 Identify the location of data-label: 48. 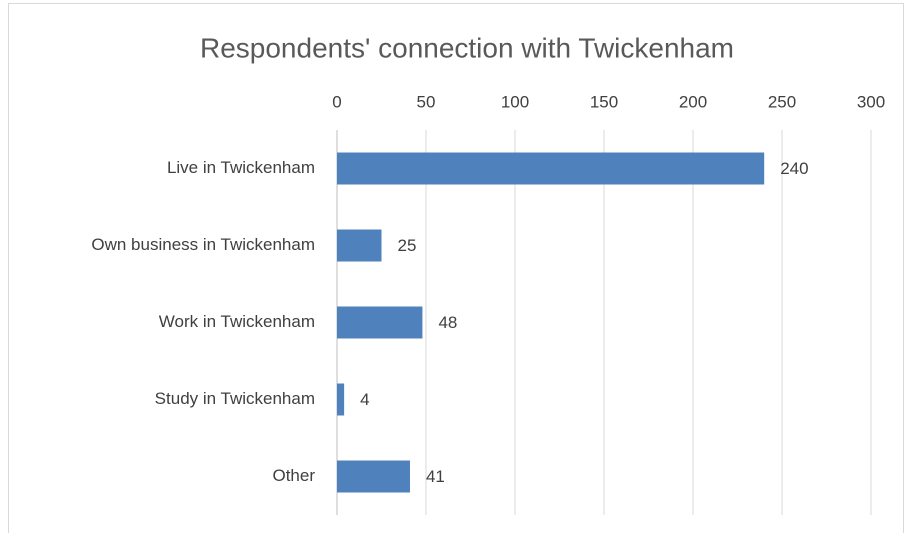
(447, 322).